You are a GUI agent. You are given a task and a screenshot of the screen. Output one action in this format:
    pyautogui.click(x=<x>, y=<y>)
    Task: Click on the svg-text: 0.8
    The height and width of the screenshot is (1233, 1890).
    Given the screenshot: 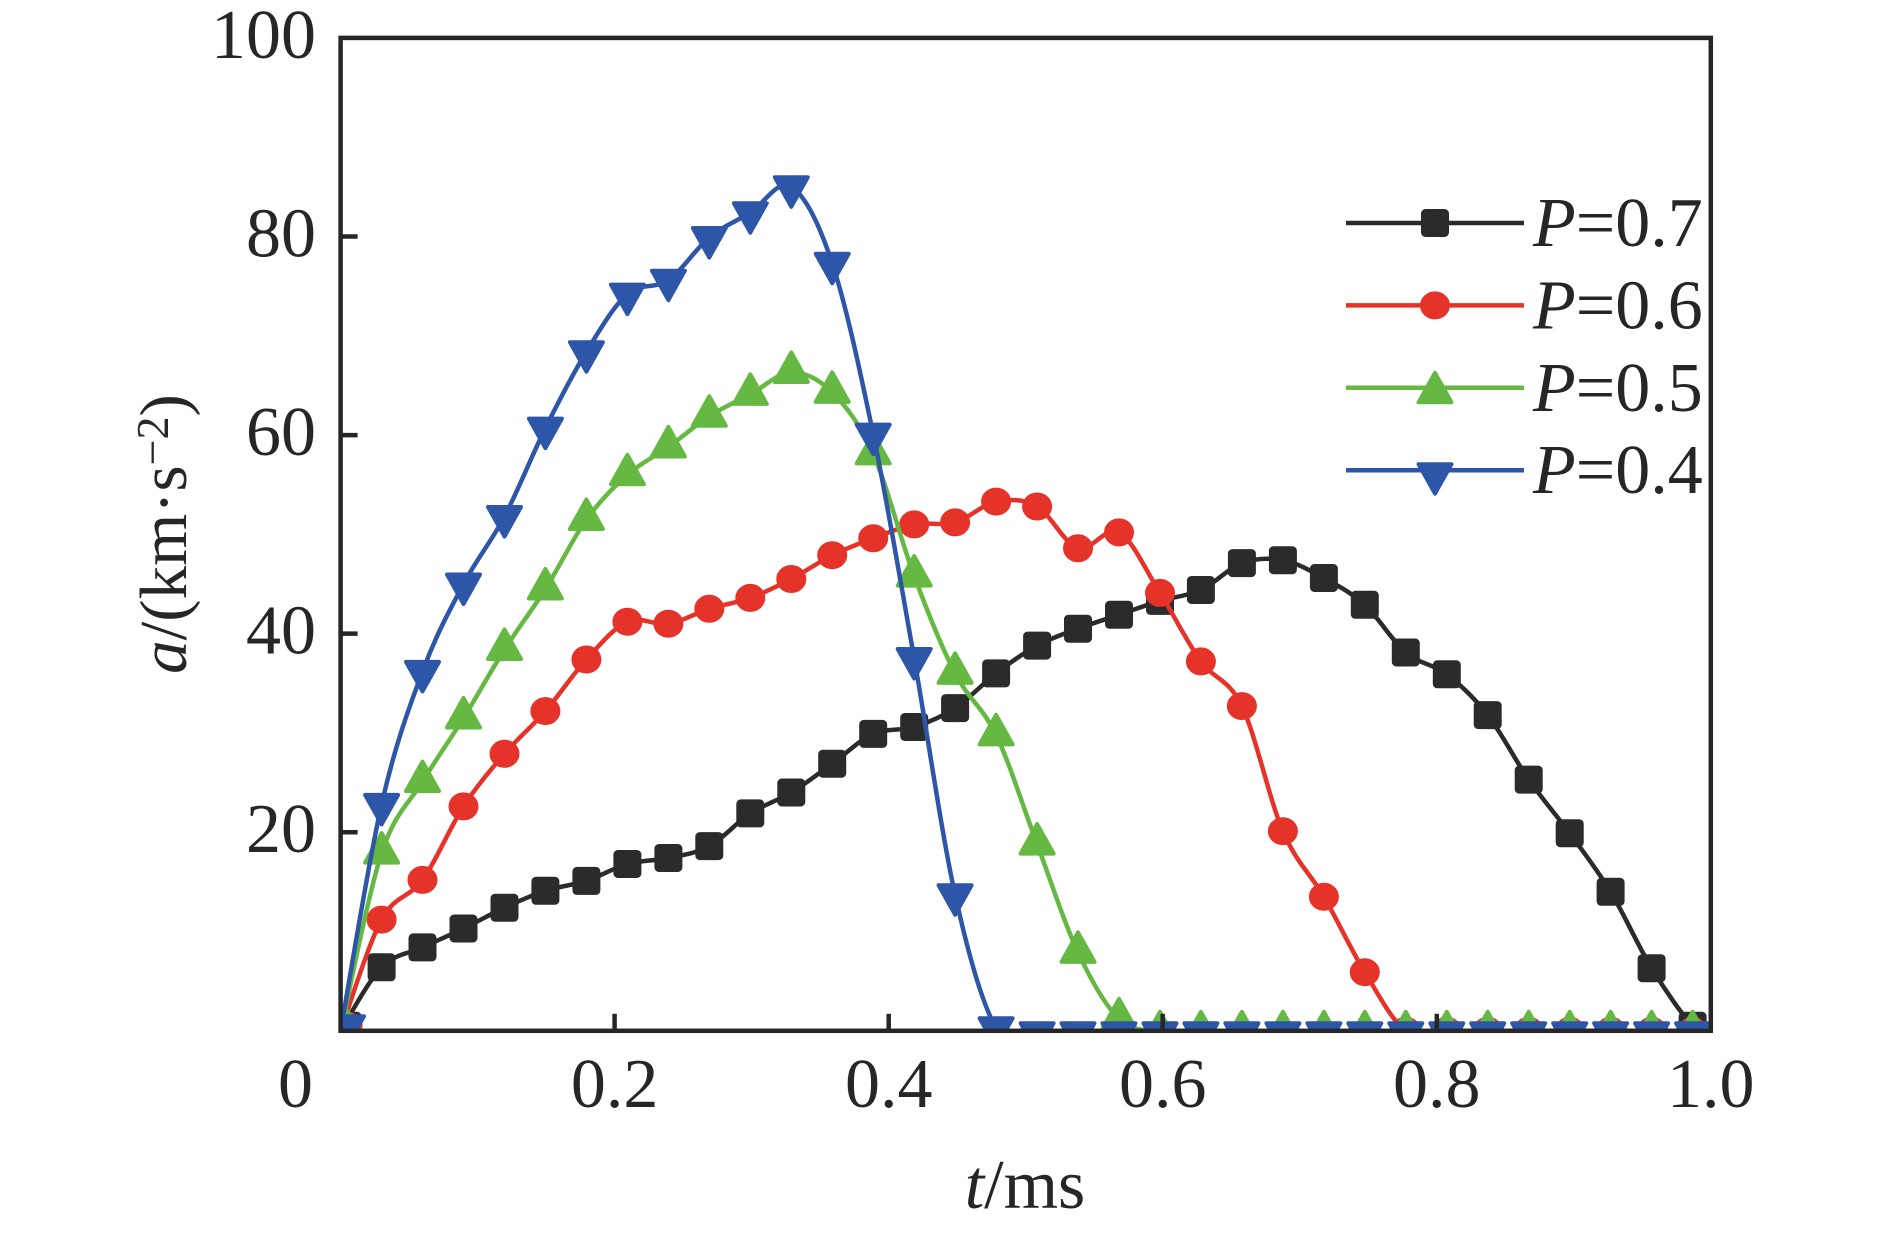 What is the action you would take?
    pyautogui.click(x=1437, y=1084)
    